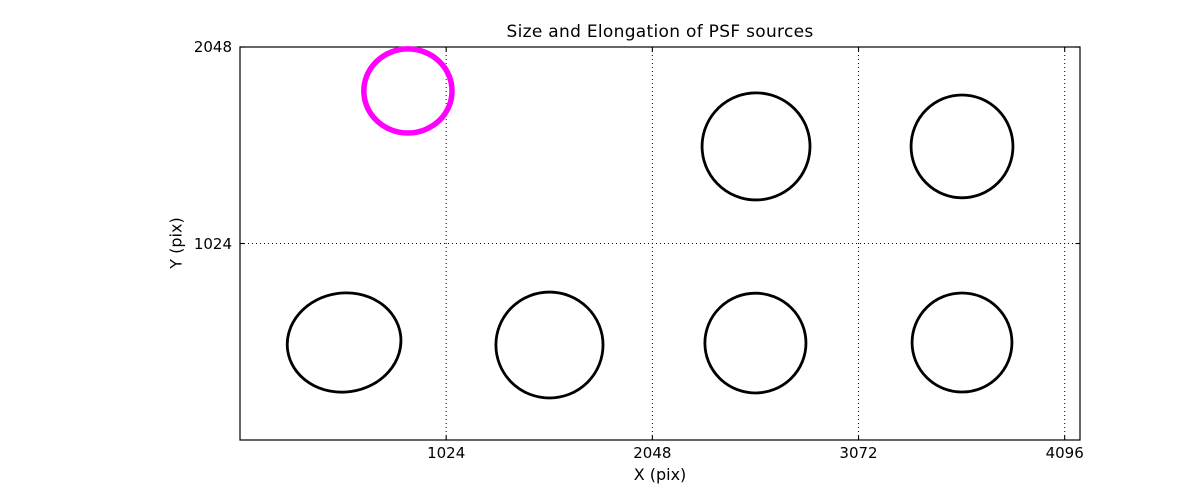 This screenshot has height=490, width=1200. Describe the element at coordinates (1064, 453) in the screenshot. I see `x-tick-label-4096: 4096` at that location.